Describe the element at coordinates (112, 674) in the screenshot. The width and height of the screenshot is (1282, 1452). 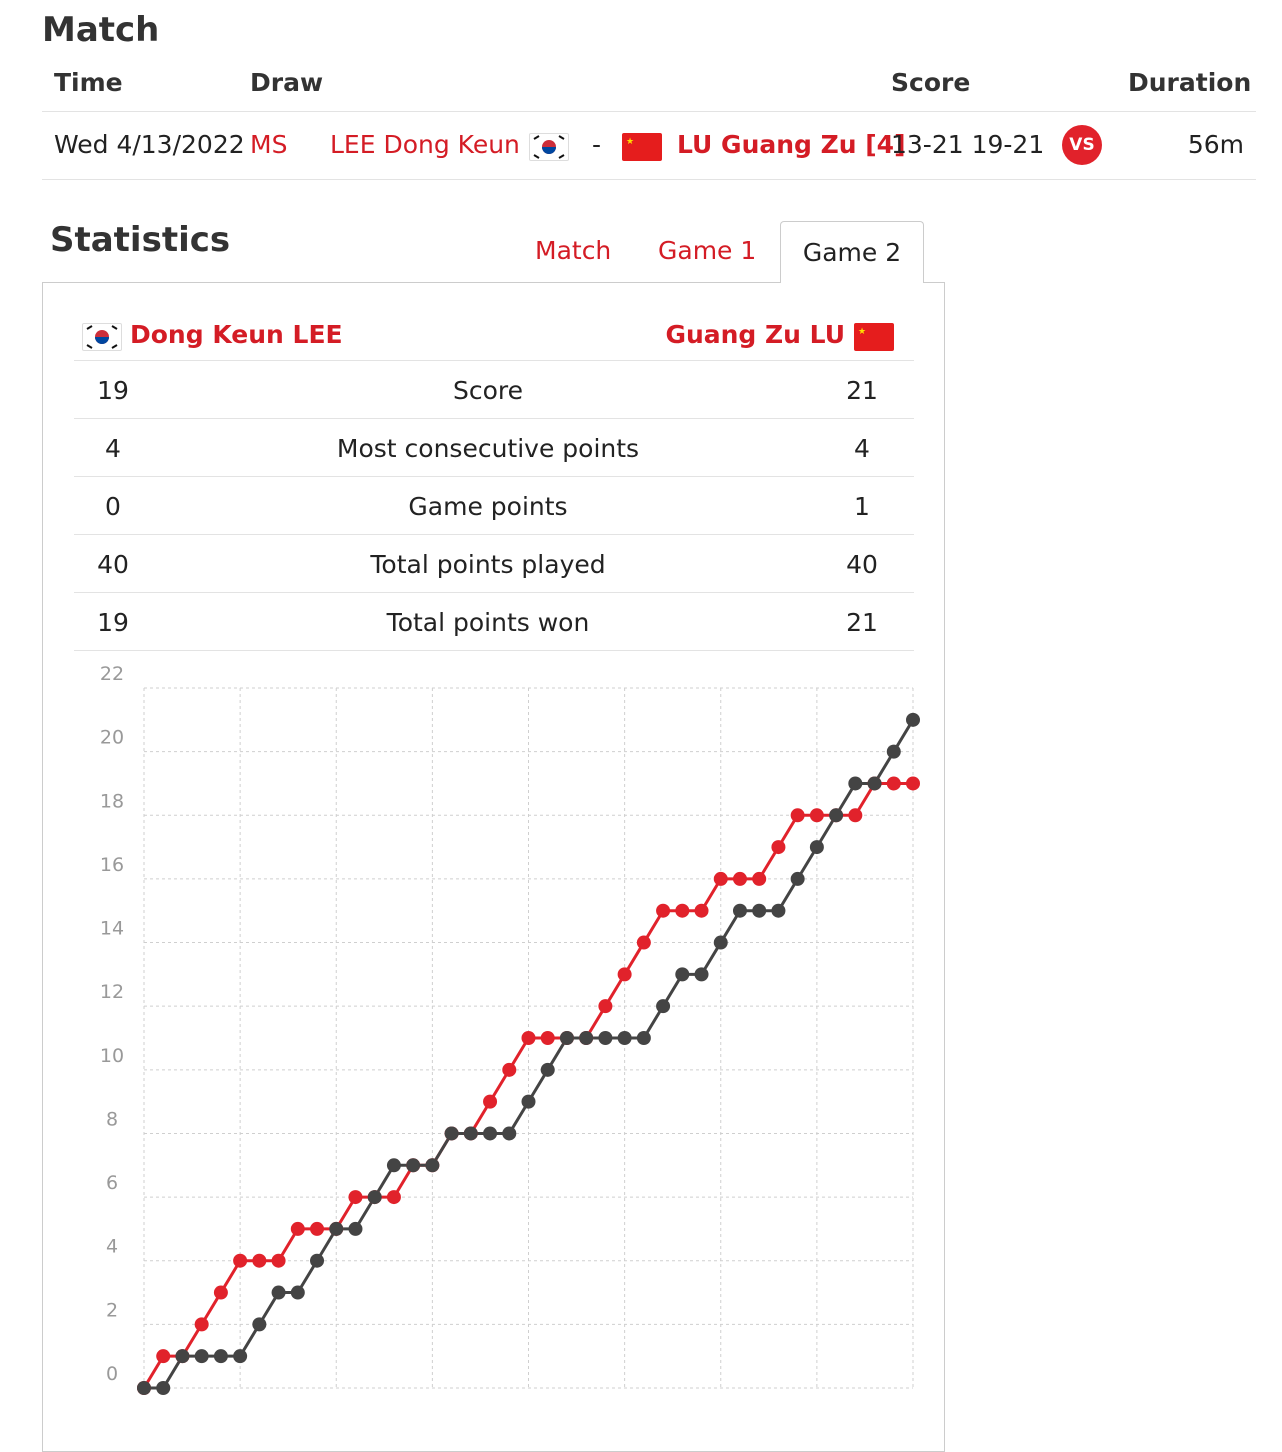
I see `y-tick-label: 22` at that location.